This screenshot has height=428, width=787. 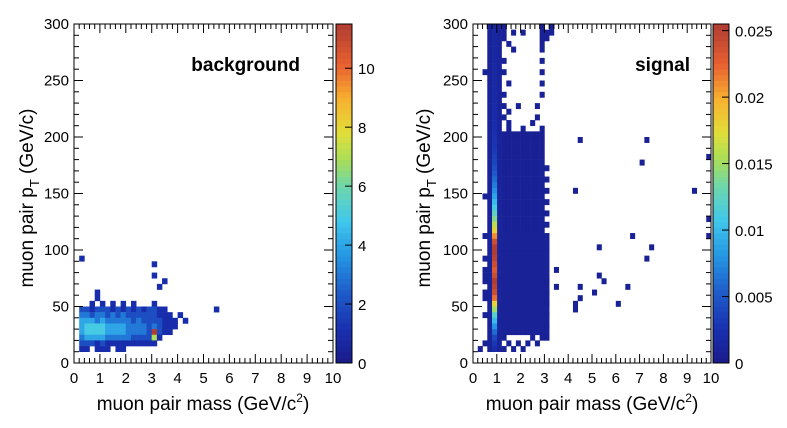 I want to click on x-tick-label: 10, so click(x=711, y=378).